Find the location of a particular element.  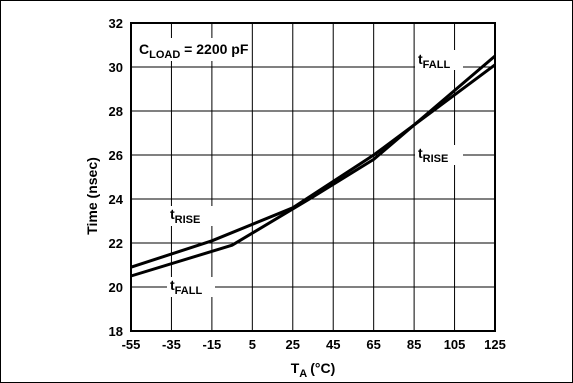

x-axis-label: TA (°C) is located at coordinates (313, 370).